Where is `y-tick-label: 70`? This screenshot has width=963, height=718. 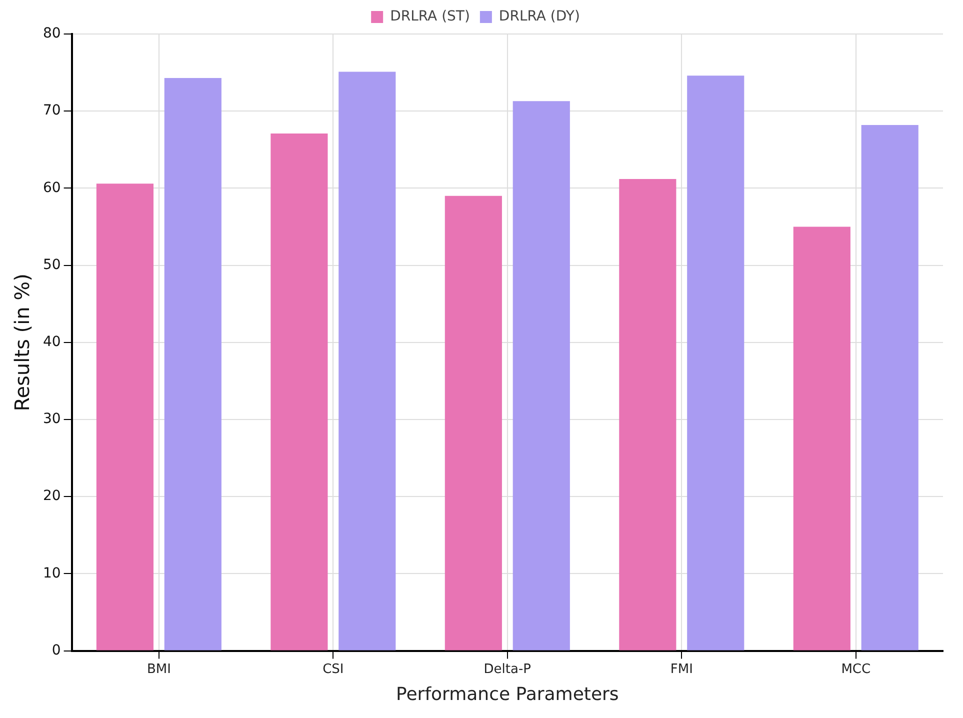 y-tick-label: 70 is located at coordinates (51, 110).